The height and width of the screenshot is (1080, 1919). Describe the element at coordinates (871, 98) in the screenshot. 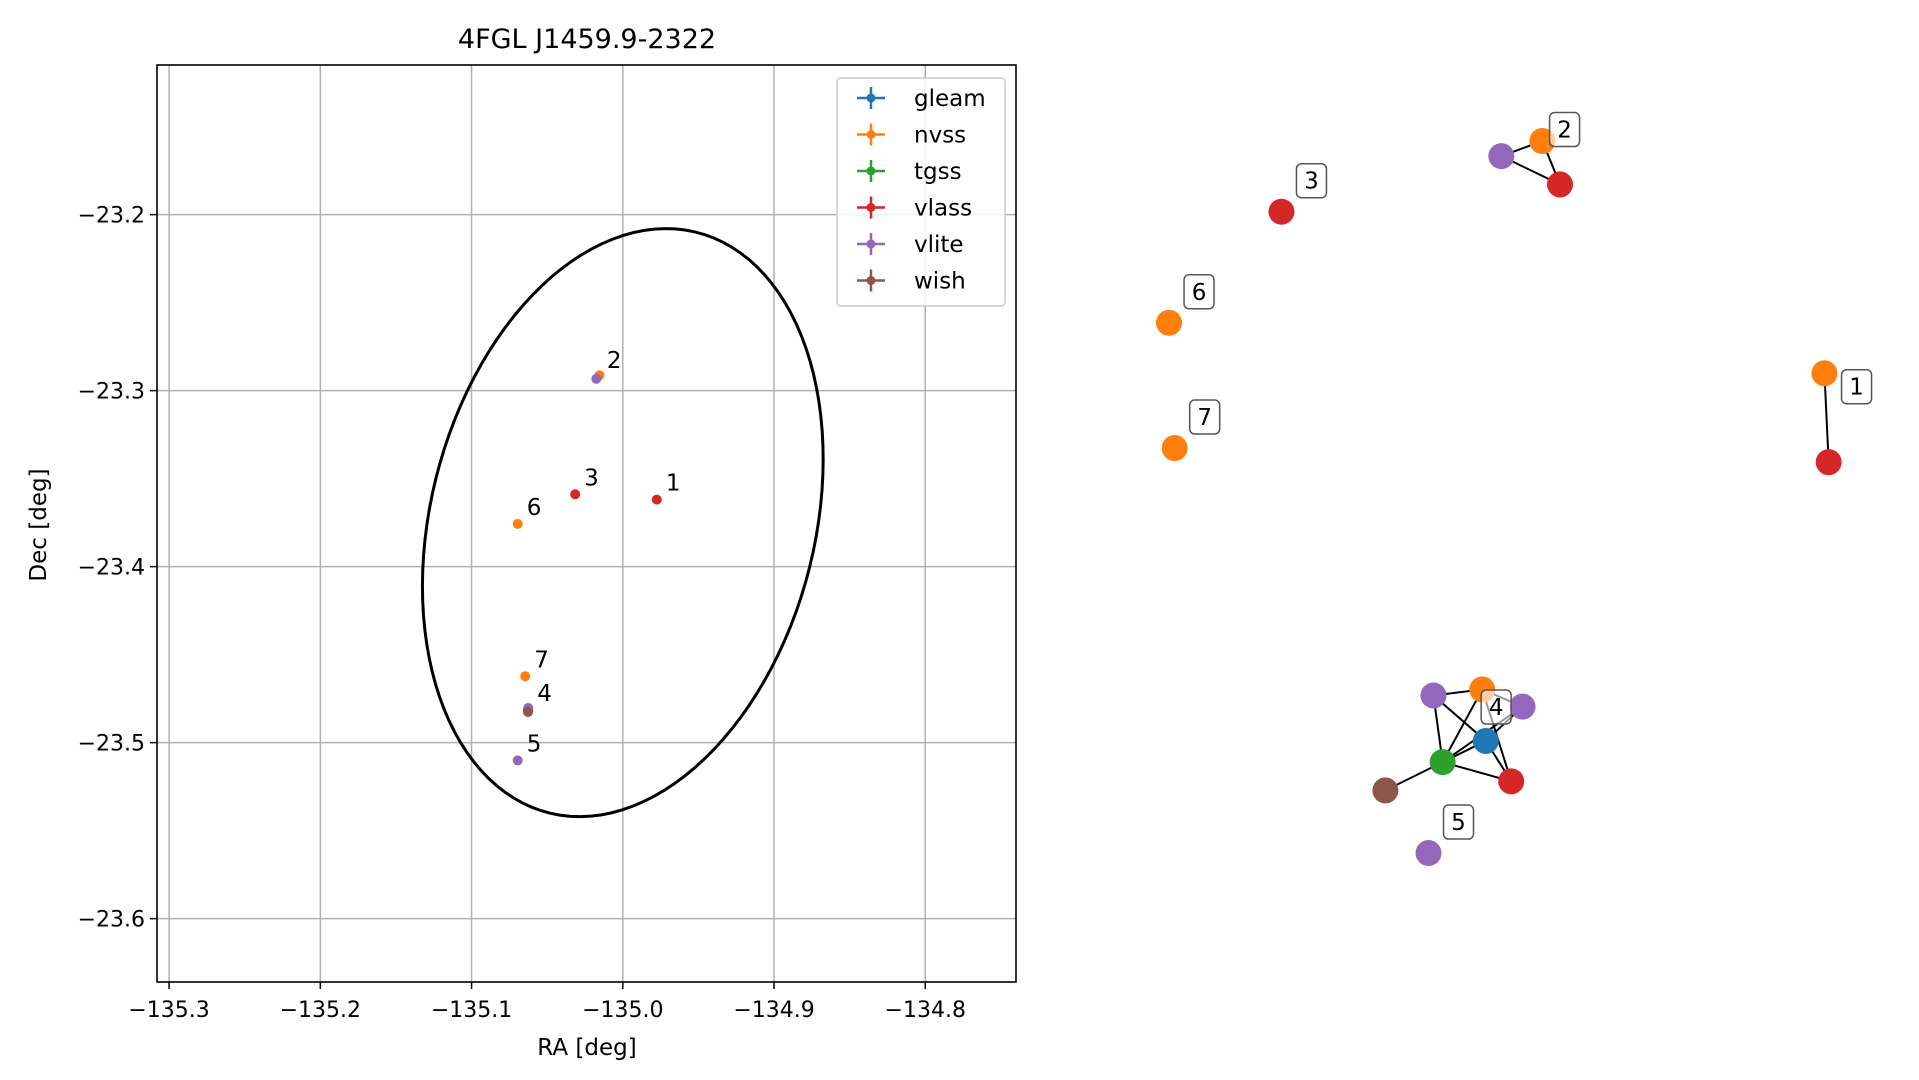

I see `legend-dot-gleam` at that location.